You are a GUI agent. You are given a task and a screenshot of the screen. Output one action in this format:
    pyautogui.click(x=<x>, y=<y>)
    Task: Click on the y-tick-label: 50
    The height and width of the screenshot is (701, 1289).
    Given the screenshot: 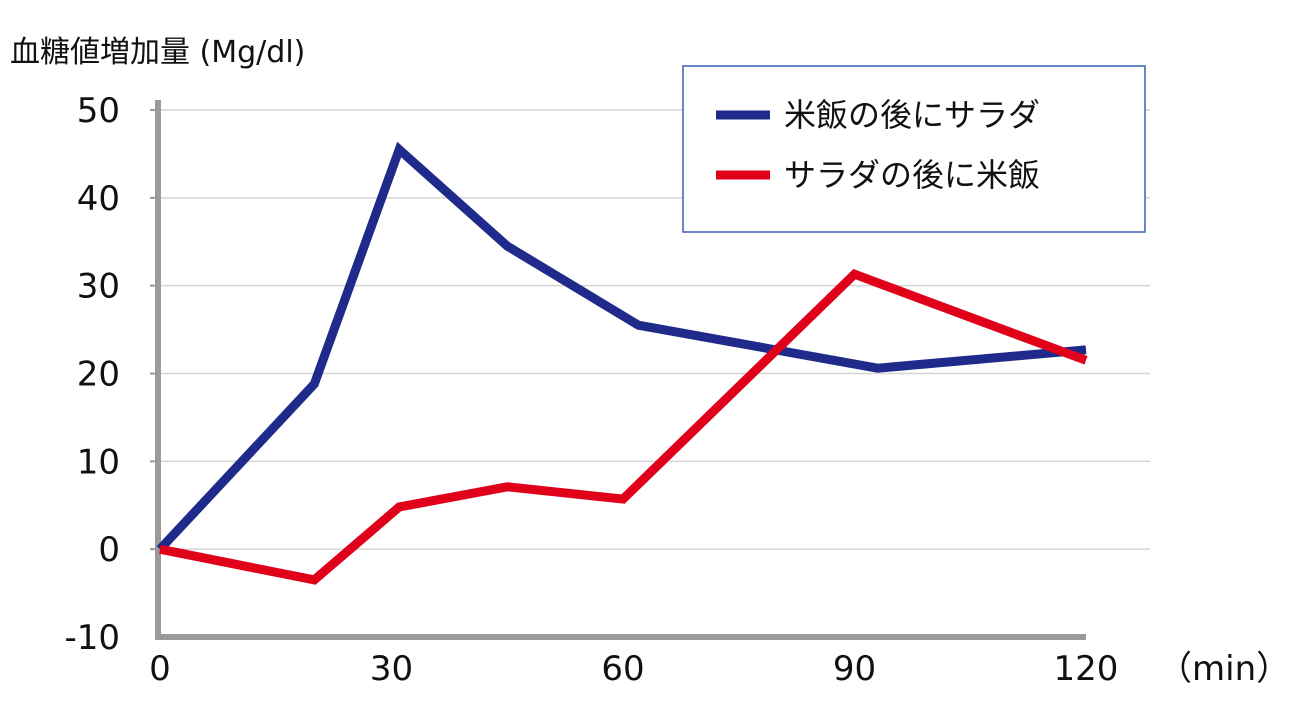 What is the action you would take?
    pyautogui.click(x=98, y=111)
    